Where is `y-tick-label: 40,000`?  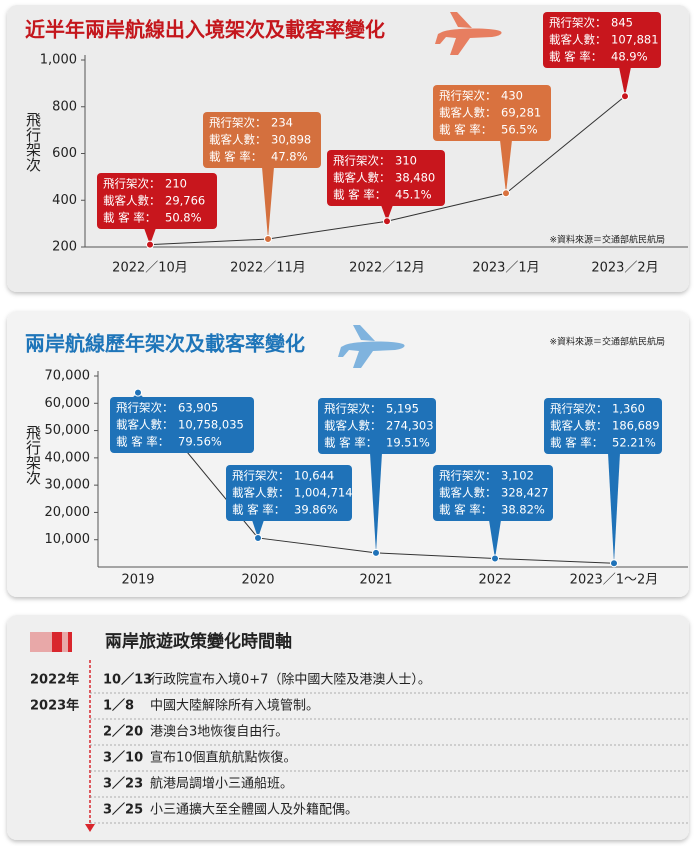
y-tick-label: 40,000 is located at coordinates (68, 457).